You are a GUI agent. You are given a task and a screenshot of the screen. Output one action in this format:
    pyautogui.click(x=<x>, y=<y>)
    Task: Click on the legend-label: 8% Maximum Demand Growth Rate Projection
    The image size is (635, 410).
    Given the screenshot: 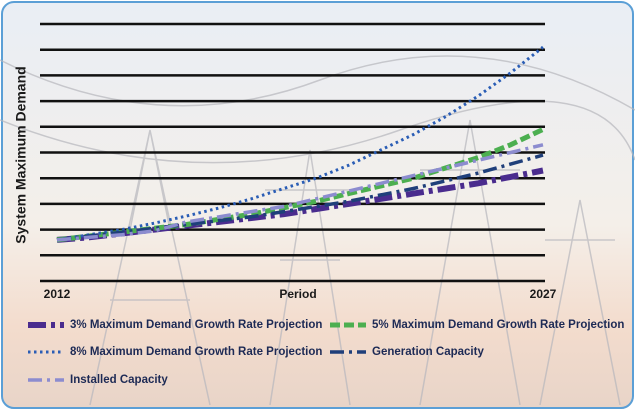 What is the action you would take?
    pyautogui.click(x=196, y=352)
    